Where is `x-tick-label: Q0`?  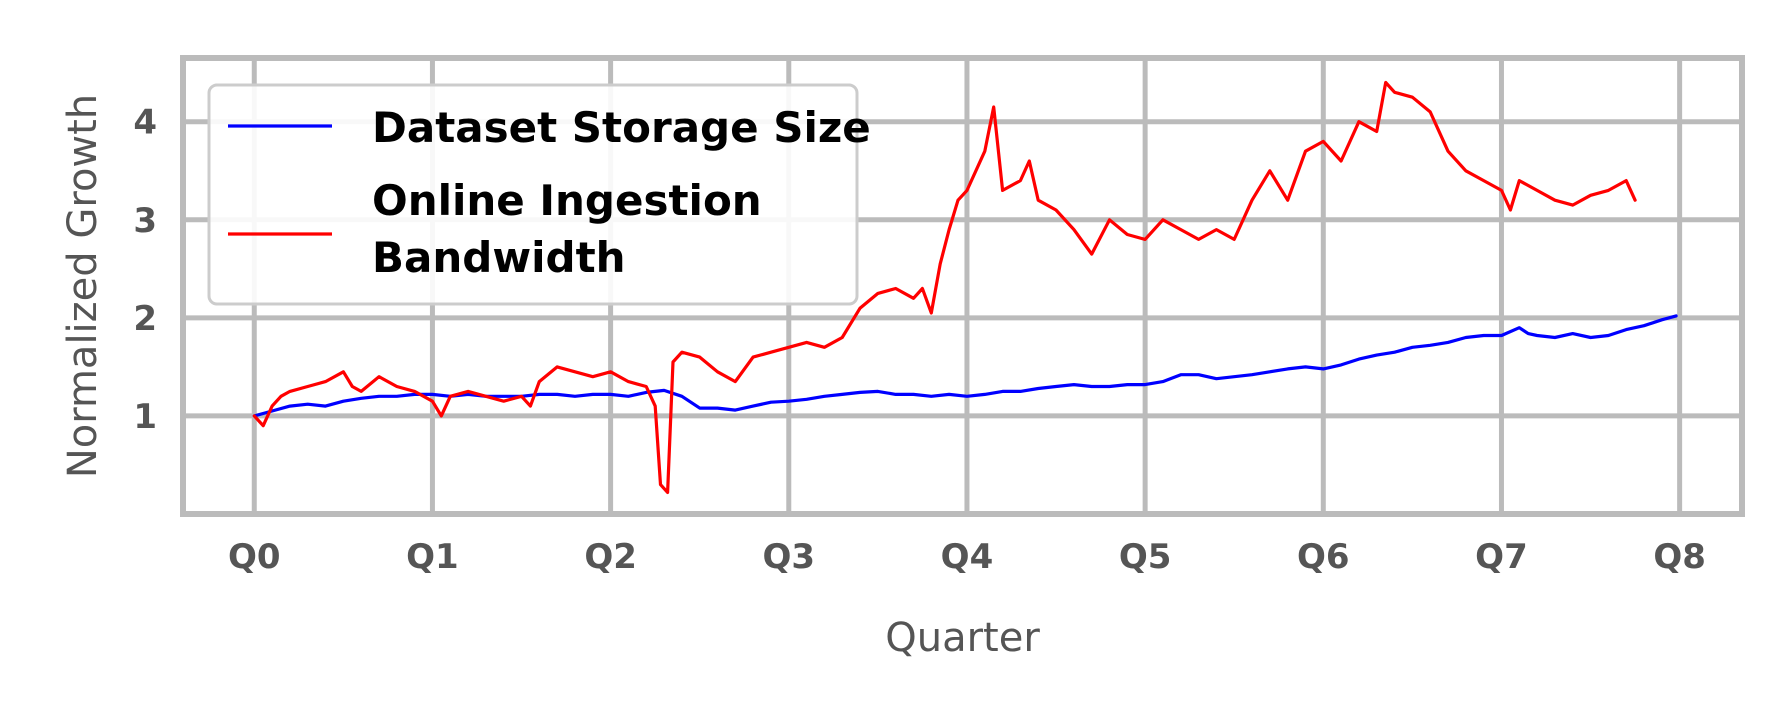 x-tick-label: Q0 is located at coordinates (254, 557).